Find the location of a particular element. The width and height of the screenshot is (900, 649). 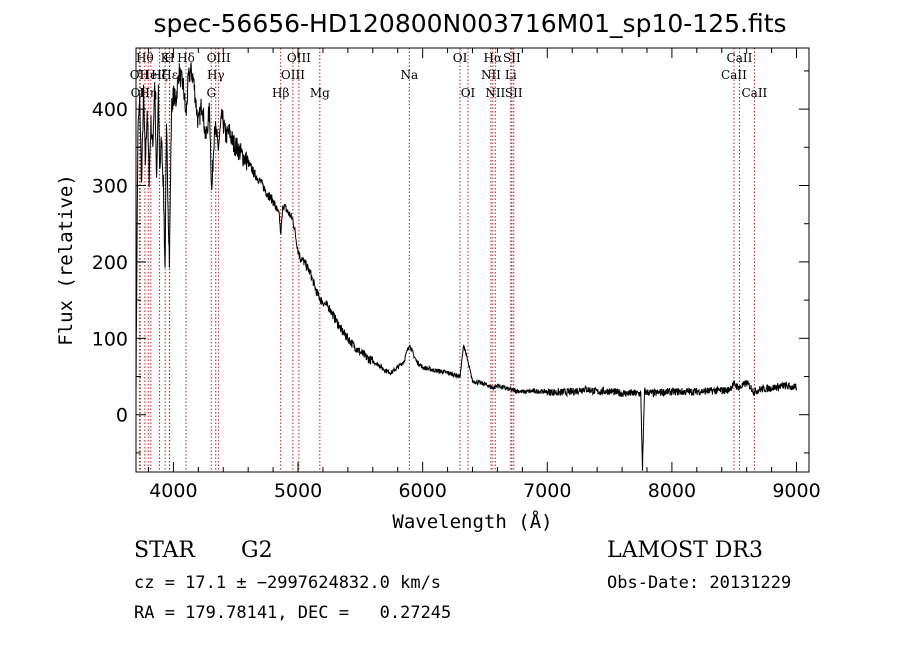

line-label-K: K is located at coordinates (166, 58).